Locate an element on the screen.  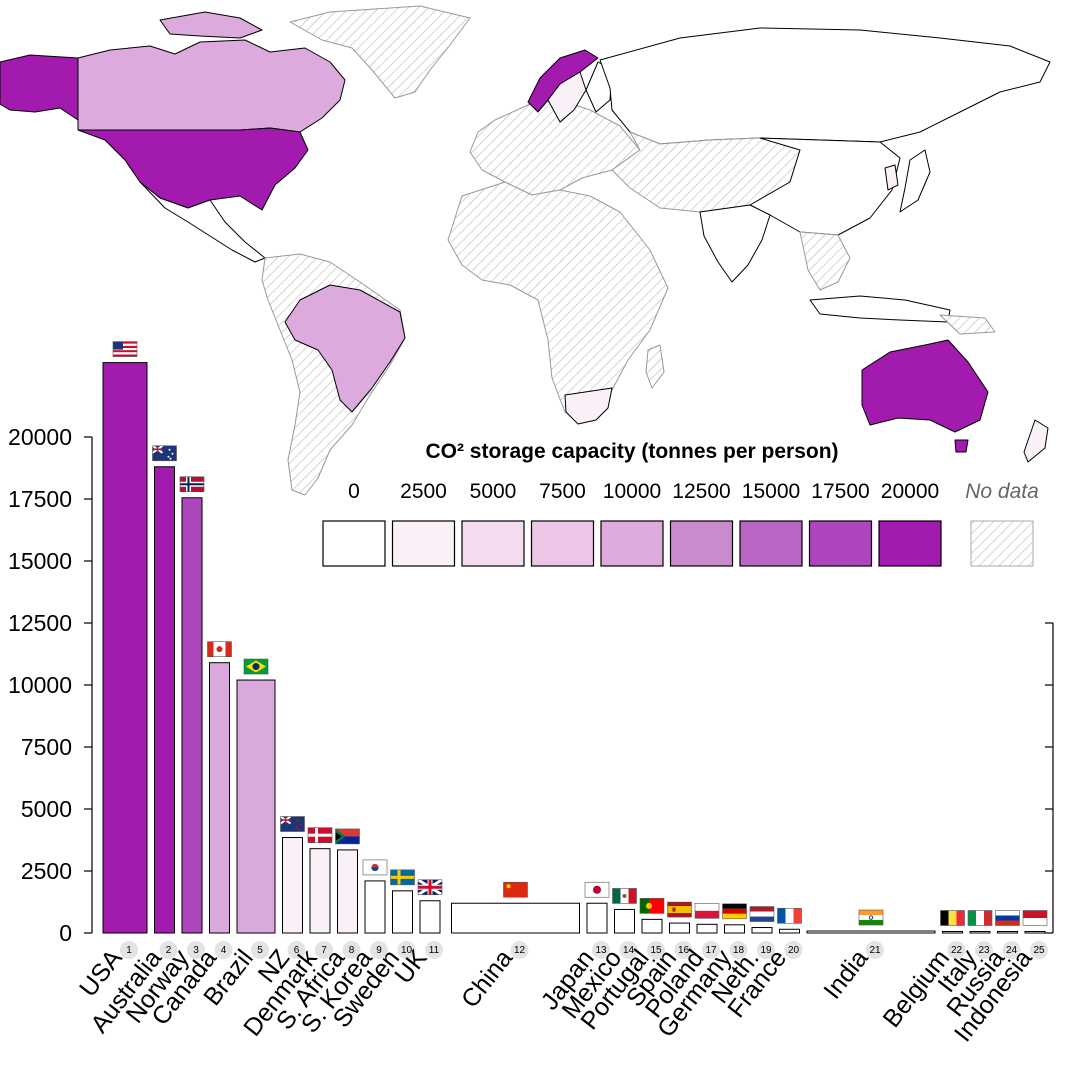
bar-neth- is located at coordinates (762, 930).